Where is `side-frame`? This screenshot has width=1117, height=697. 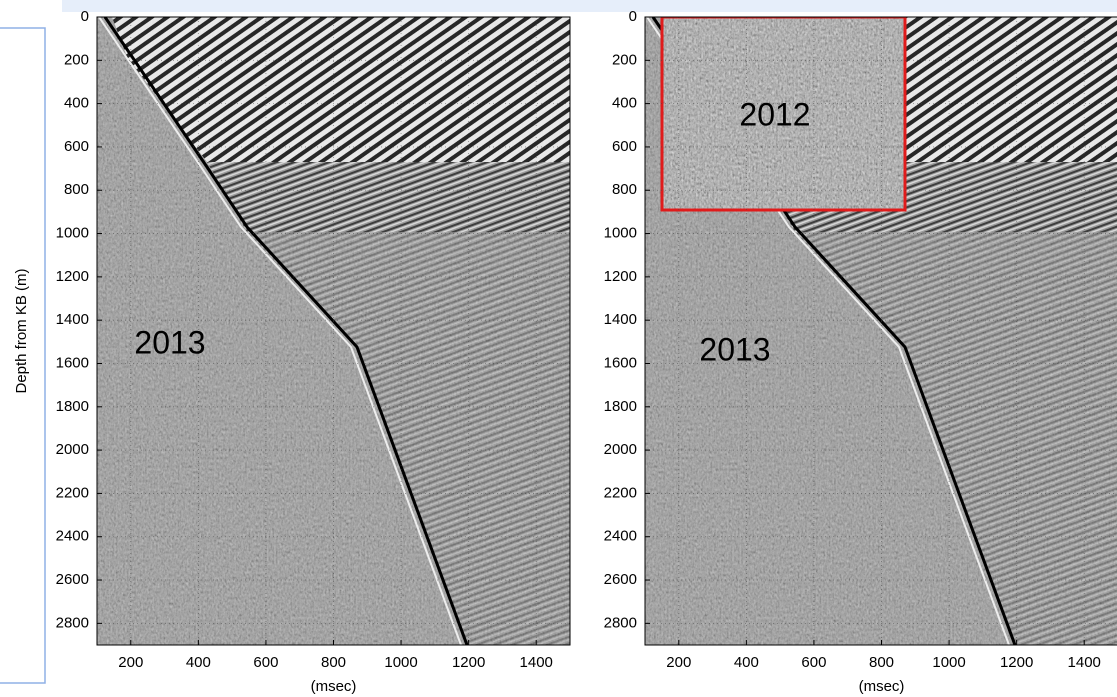 side-frame is located at coordinates (23, 355).